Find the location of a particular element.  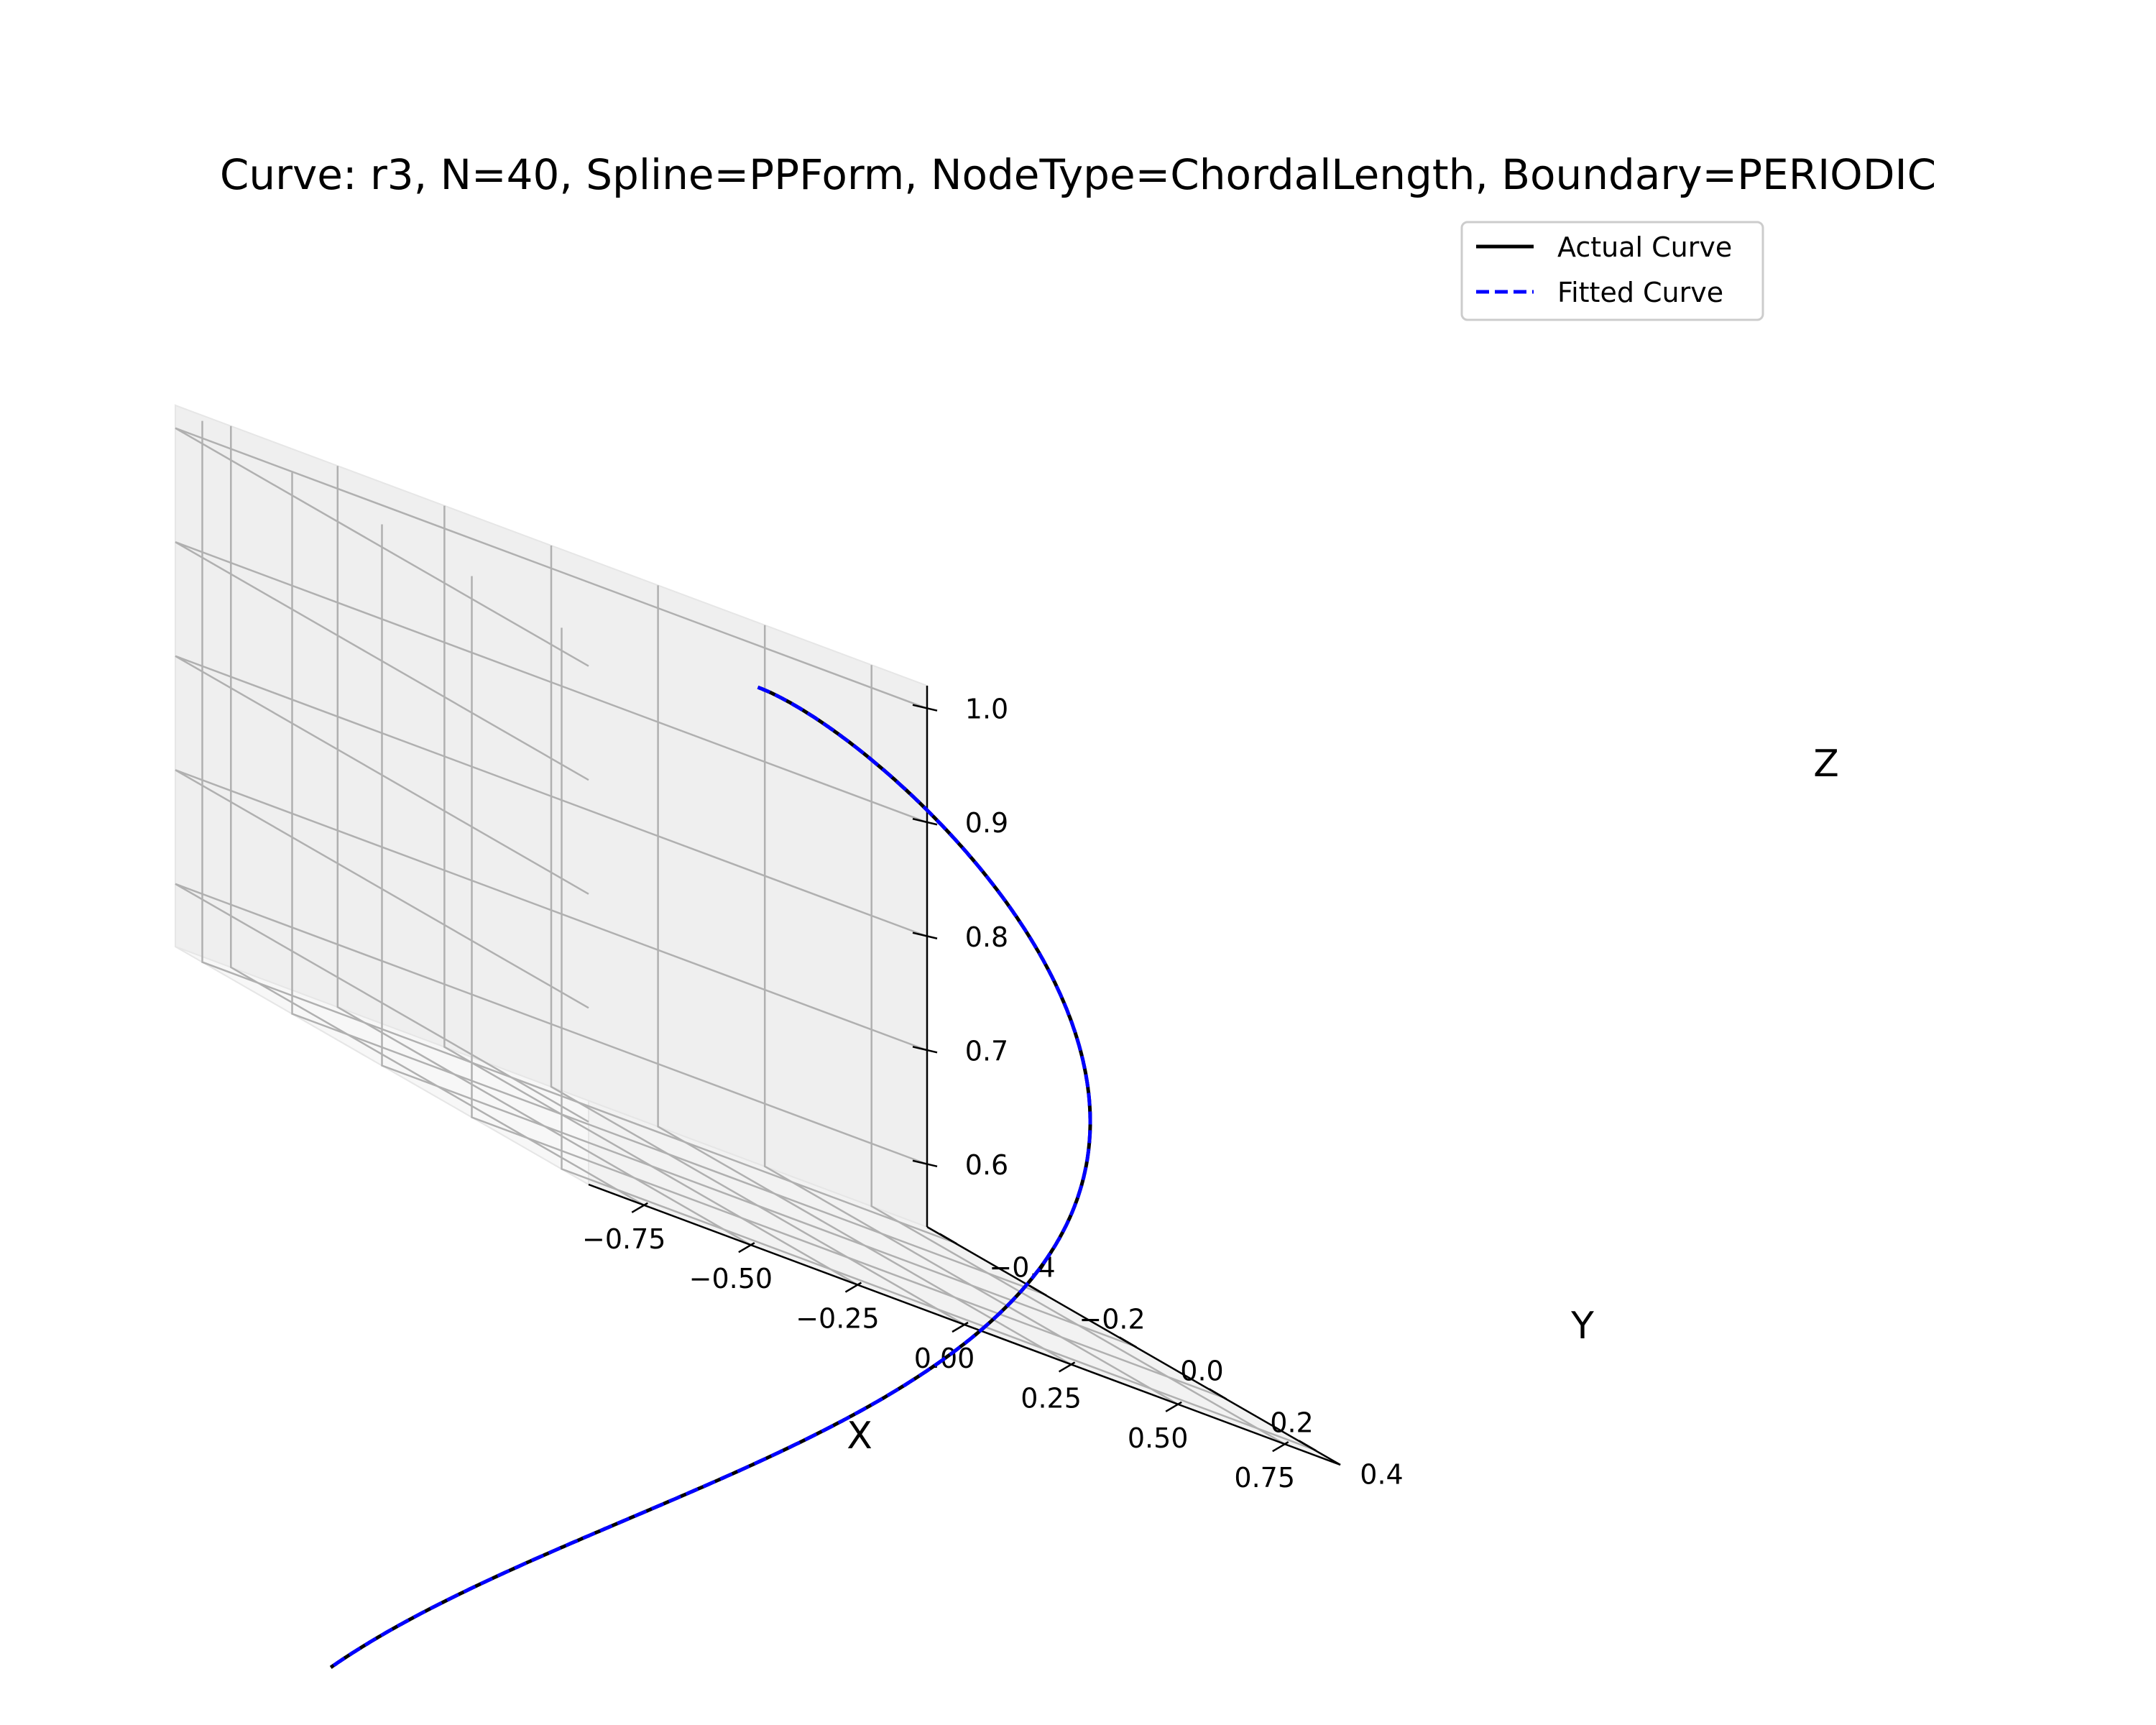

z-tick-label-2: 0.8 is located at coordinates (987, 937).